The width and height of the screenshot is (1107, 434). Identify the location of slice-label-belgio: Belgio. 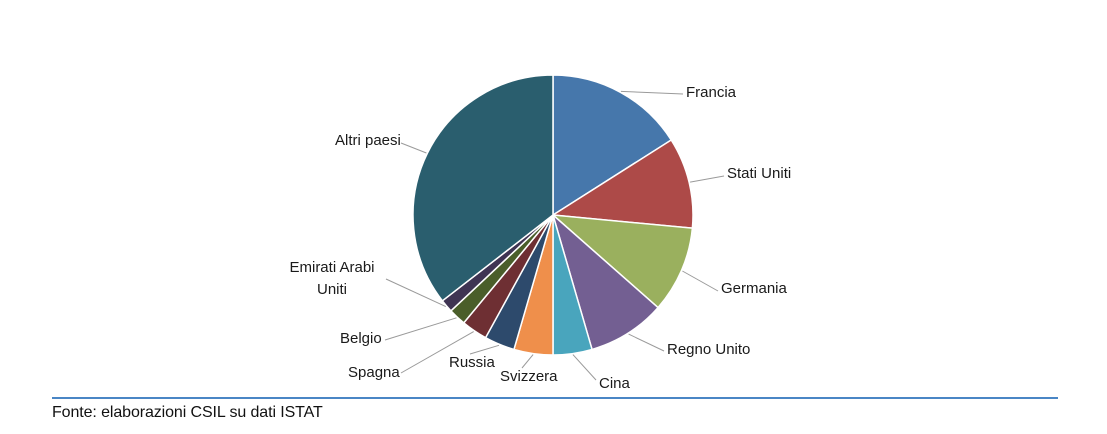
(361, 338).